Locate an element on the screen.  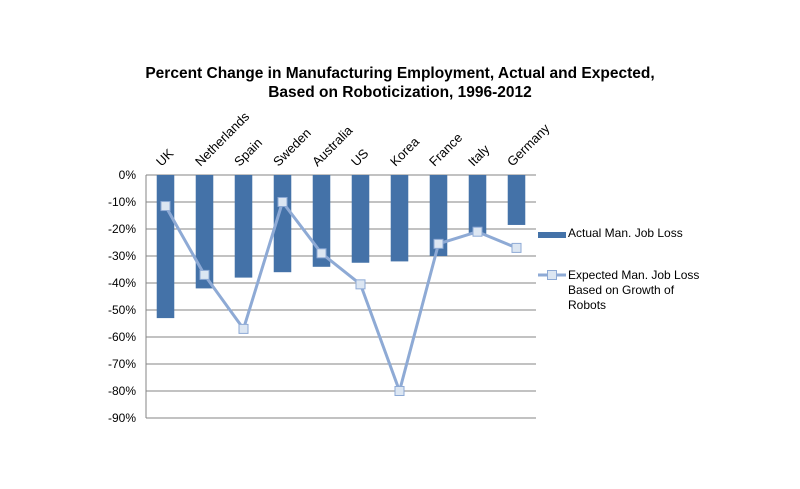
legend-bar-label: Actual Man. Job Loss is located at coordinates (625, 233).